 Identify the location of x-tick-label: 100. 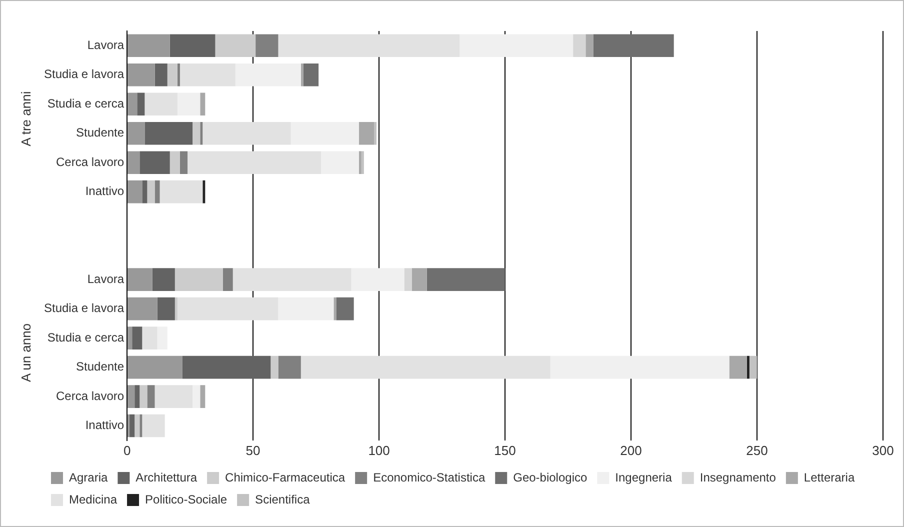
(379, 450).